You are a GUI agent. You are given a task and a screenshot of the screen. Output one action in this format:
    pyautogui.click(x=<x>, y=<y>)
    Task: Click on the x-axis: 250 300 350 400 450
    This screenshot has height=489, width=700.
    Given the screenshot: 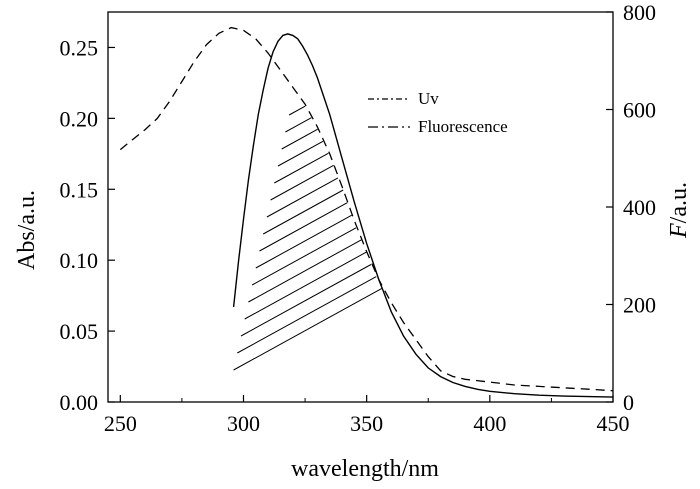 What is the action you would take?
    pyautogui.click(x=367, y=415)
    